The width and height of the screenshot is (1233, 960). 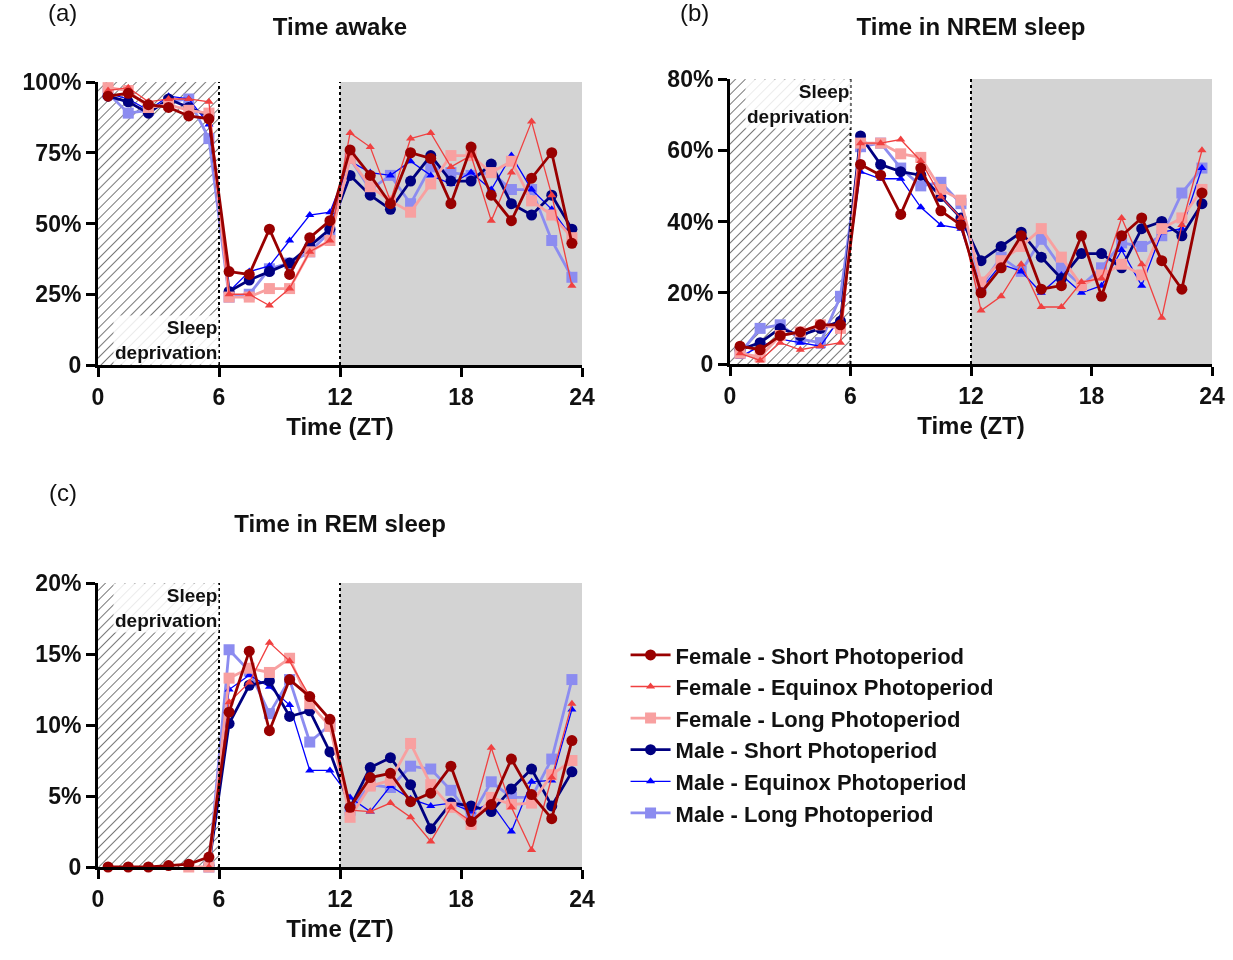 What do you see at coordinates (65, 796) in the screenshot?
I see `y-tick-label: 5%` at bounding box center [65, 796].